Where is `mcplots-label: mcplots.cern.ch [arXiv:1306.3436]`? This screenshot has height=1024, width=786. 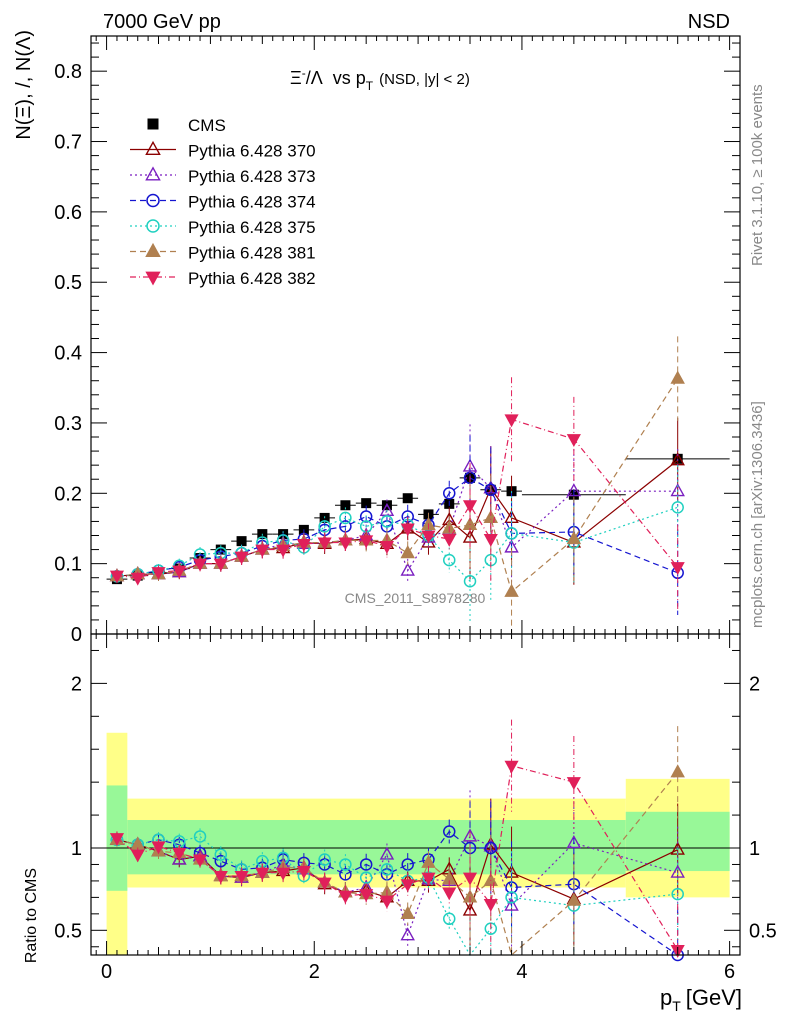 mcplots-label: mcplots.cern.ch [arXiv:1306.3436] is located at coordinates (757, 514).